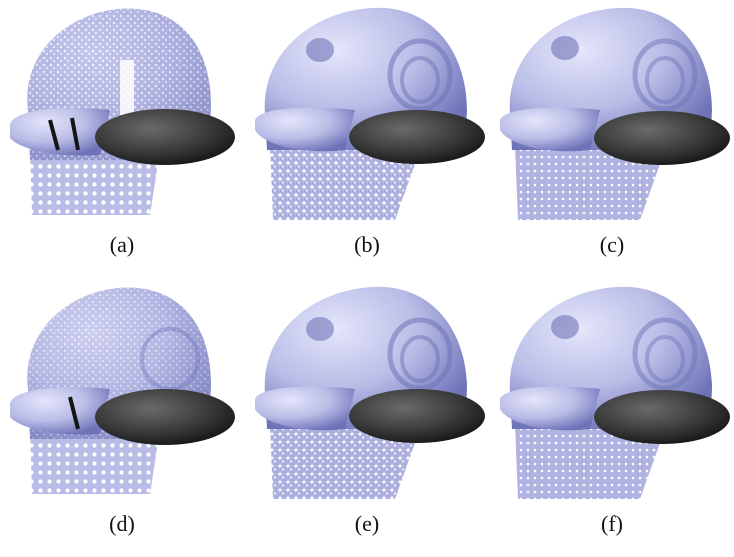  What do you see at coordinates (367, 244) in the screenshot?
I see `caption-b: (b)` at bounding box center [367, 244].